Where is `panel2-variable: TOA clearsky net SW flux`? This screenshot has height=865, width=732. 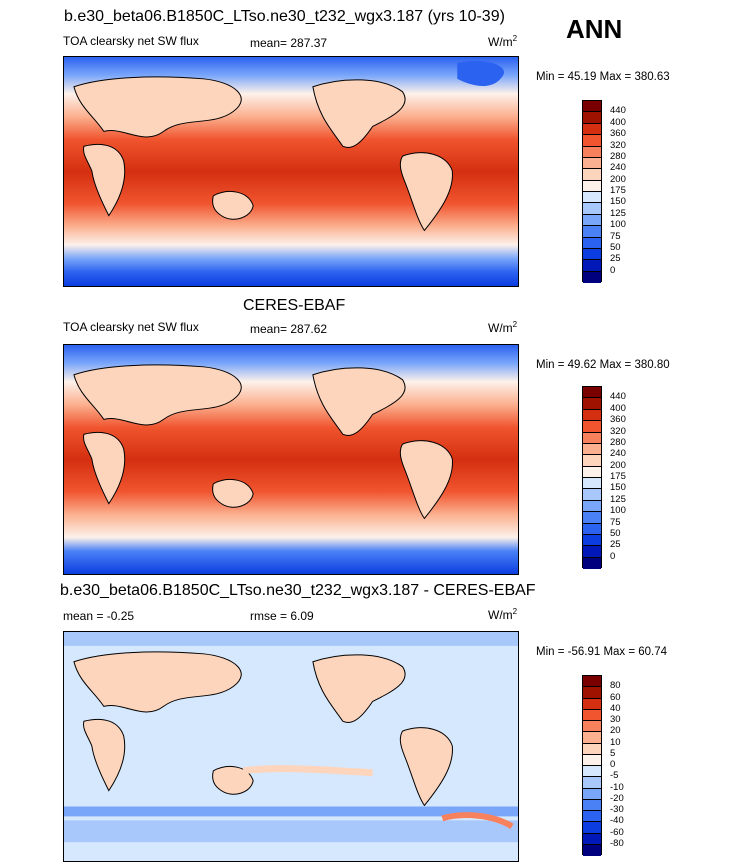
panel2-variable: TOA clearsky net SW flux is located at coordinates (131, 327).